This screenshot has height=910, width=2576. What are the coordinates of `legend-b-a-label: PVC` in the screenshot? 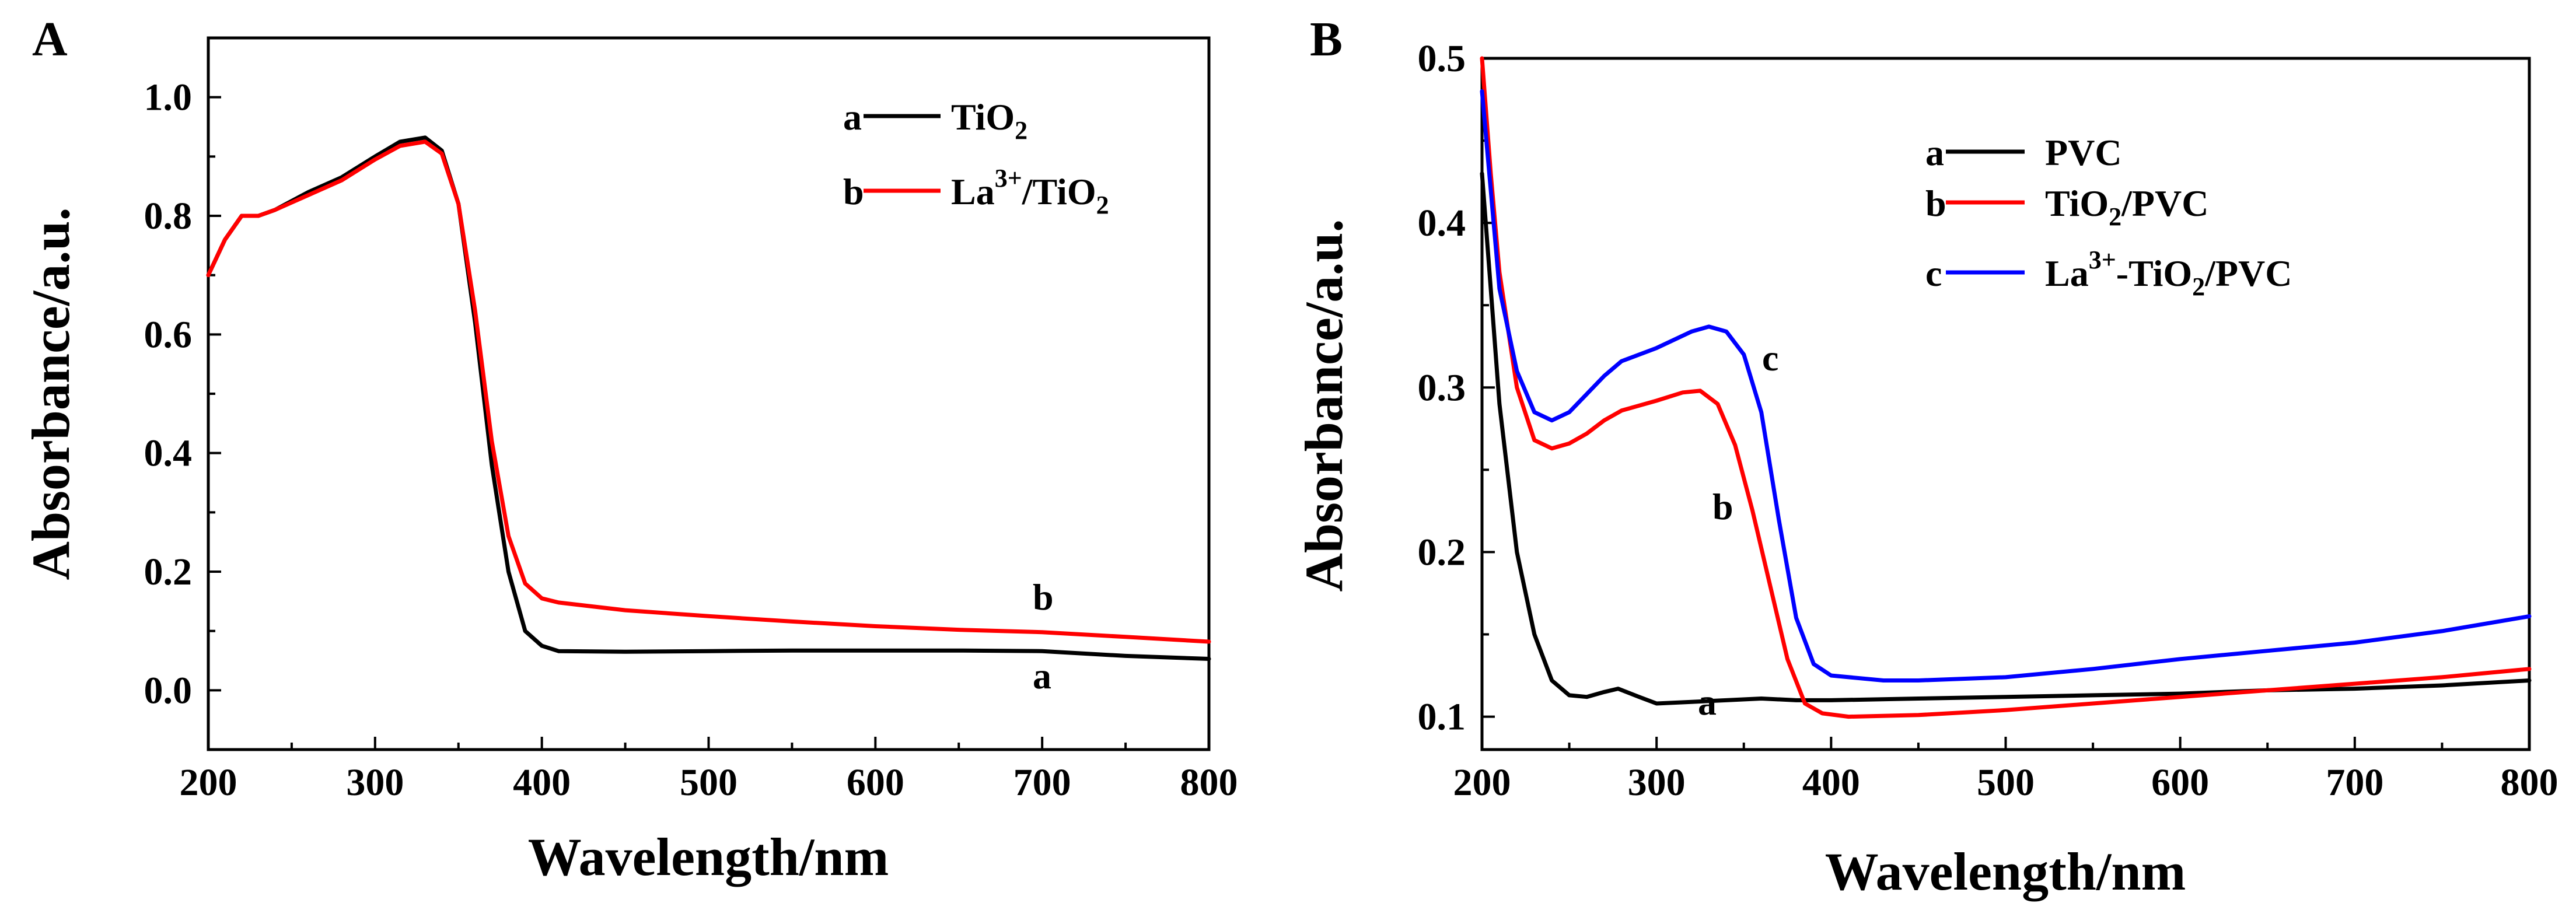 It's located at (2083, 152).